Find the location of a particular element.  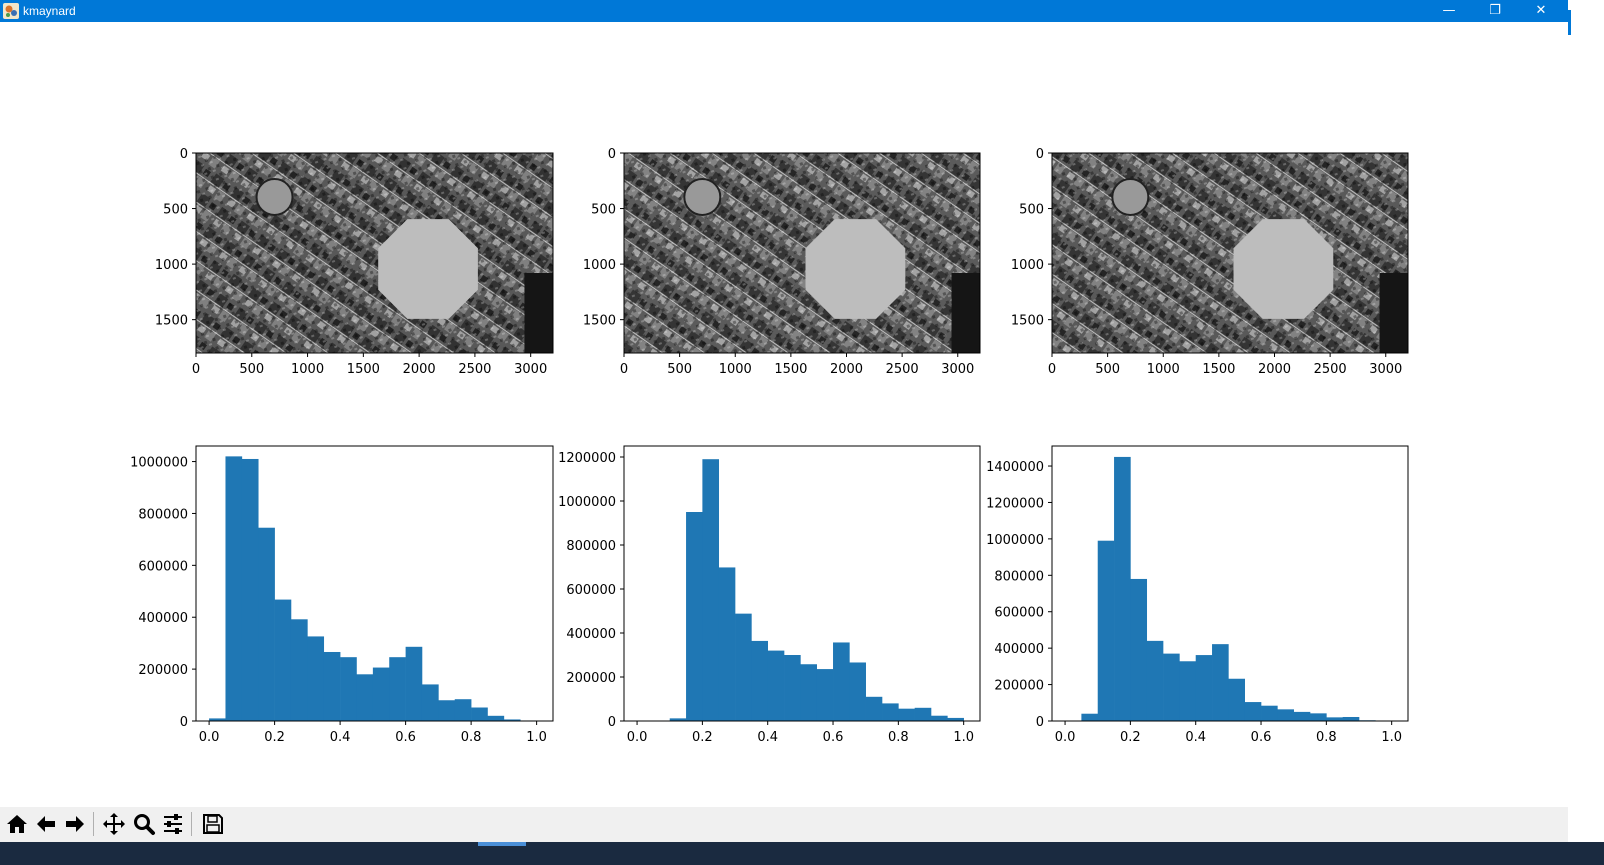

arrow-right-icon is located at coordinates (75, 824).